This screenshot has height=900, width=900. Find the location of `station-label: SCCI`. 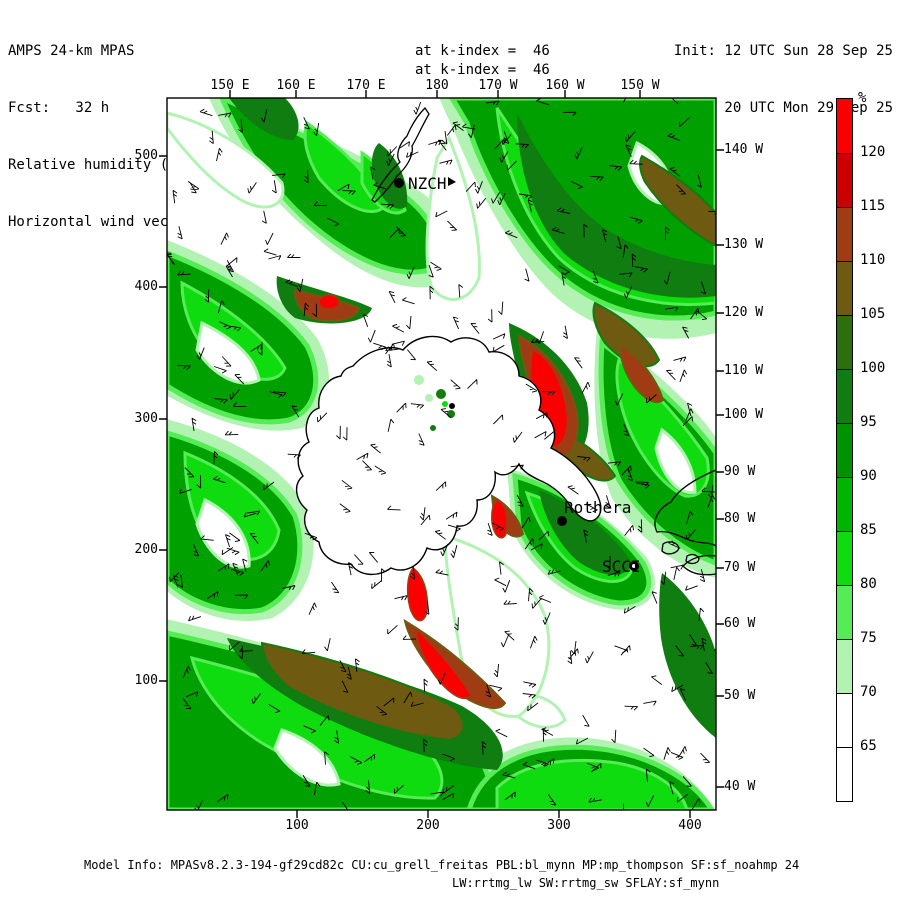

station-label: SCCI is located at coordinates (621, 566).